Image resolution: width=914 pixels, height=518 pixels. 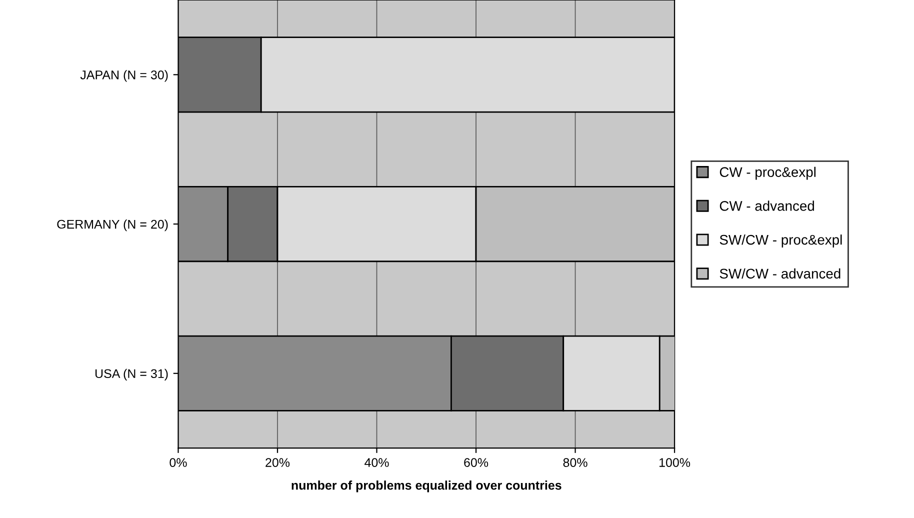 What do you see at coordinates (575, 462) in the screenshot?
I see `x-tick-label: 80%` at bounding box center [575, 462].